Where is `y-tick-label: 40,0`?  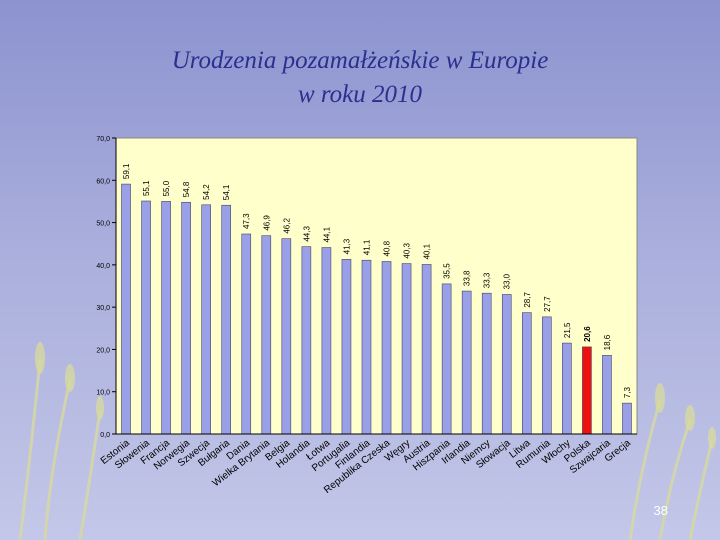 y-tick-label: 40,0 is located at coordinates (103, 266).